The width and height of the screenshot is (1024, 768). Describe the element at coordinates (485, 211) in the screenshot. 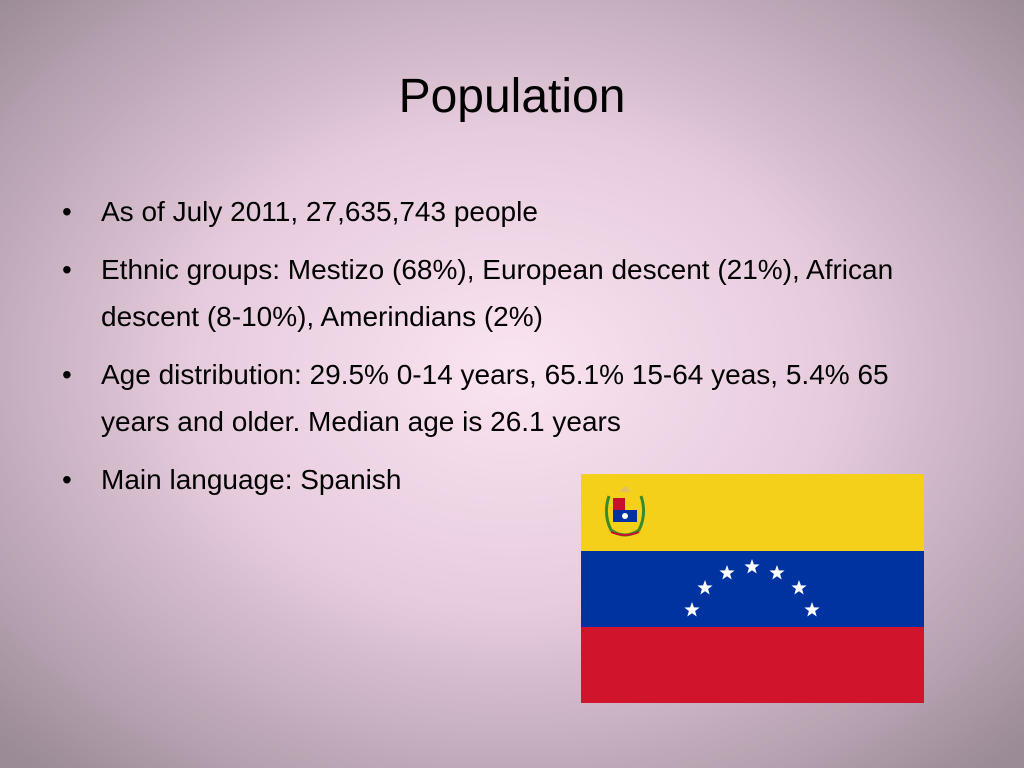

I see `bullet: As of July 2011, 27,635,743 people` at that location.